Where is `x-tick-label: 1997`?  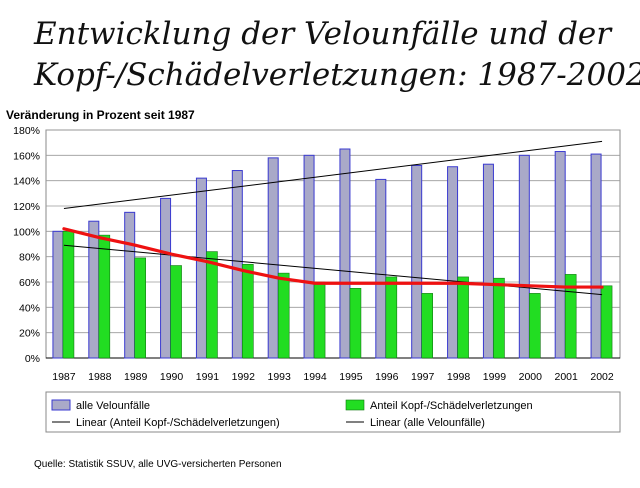
x-tick-label: 1997 is located at coordinates (423, 377).